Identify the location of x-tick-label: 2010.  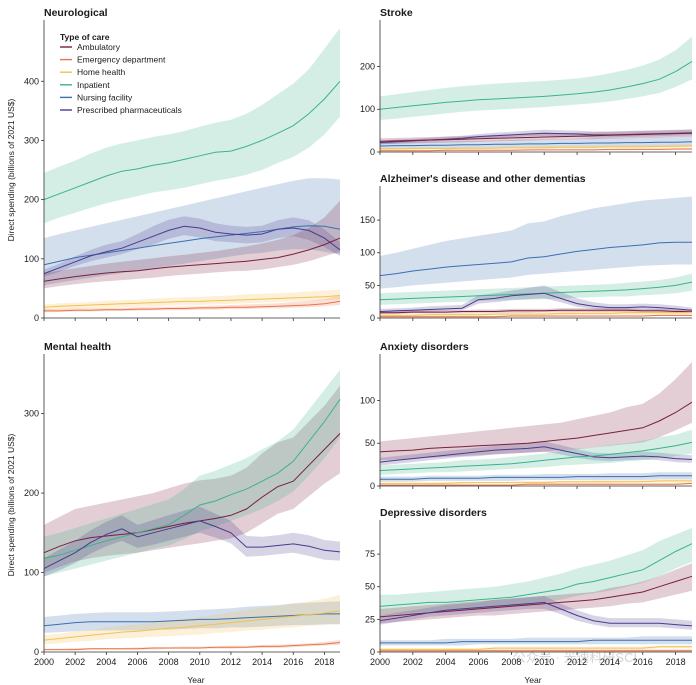
(200, 662).